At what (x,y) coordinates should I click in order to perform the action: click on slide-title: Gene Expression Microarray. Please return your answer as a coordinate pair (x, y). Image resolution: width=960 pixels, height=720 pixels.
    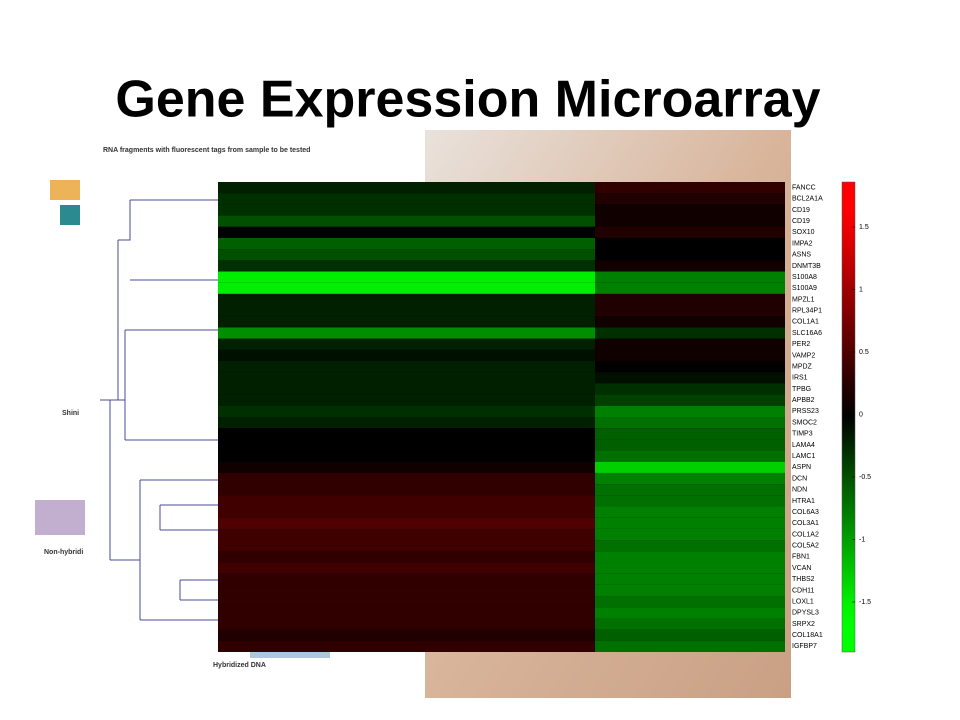
    Looking at the image, I should click on (467, 100).